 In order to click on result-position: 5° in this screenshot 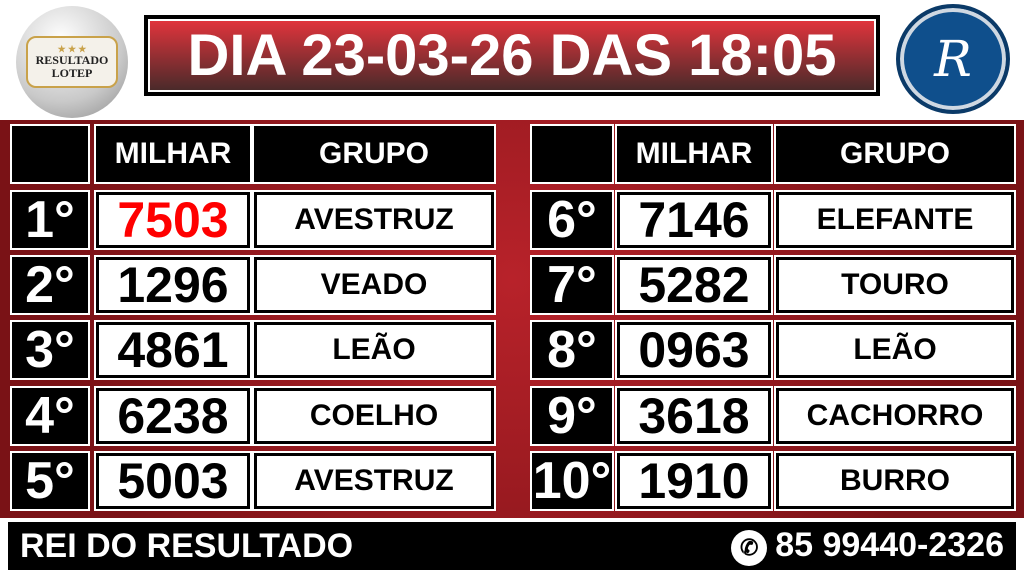, I will do `click(50, 481)`.